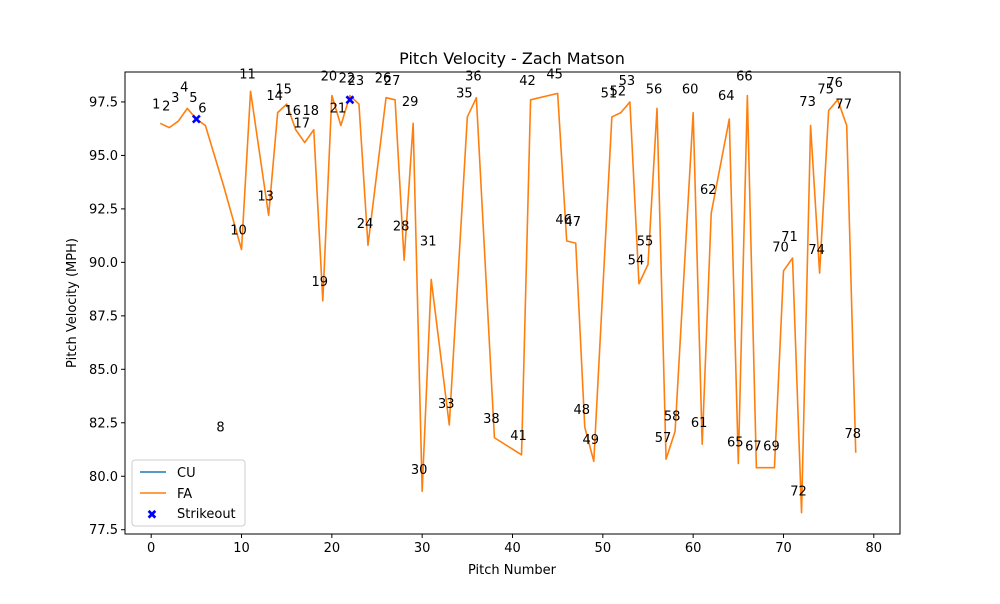  Describe the element at coordinates (283, 89) in the screenshot. I see `pitch-number-label: 15` at that location.